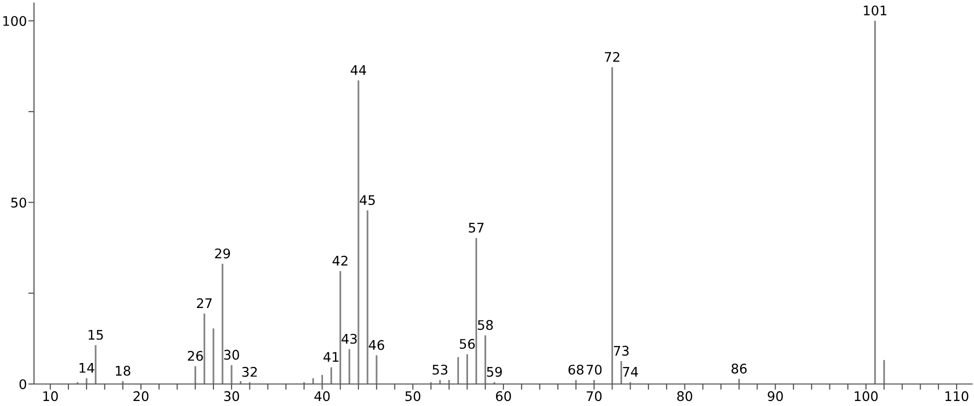 The height and width of the screenshot is (406, 974). I want to click on x-tick-label: 80, so click(684, 396).